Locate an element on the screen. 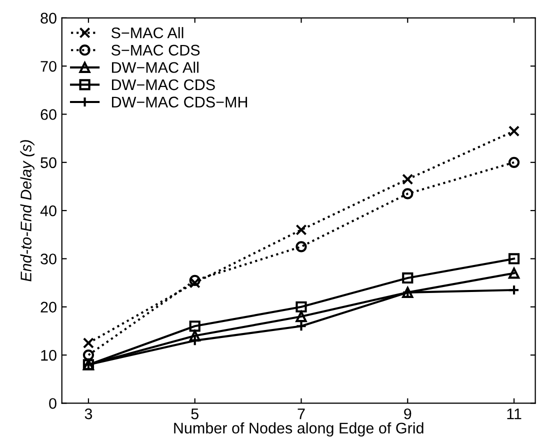 The image size is (538, 448). x-tick-label: 5 is located at coordinates (194, 414).